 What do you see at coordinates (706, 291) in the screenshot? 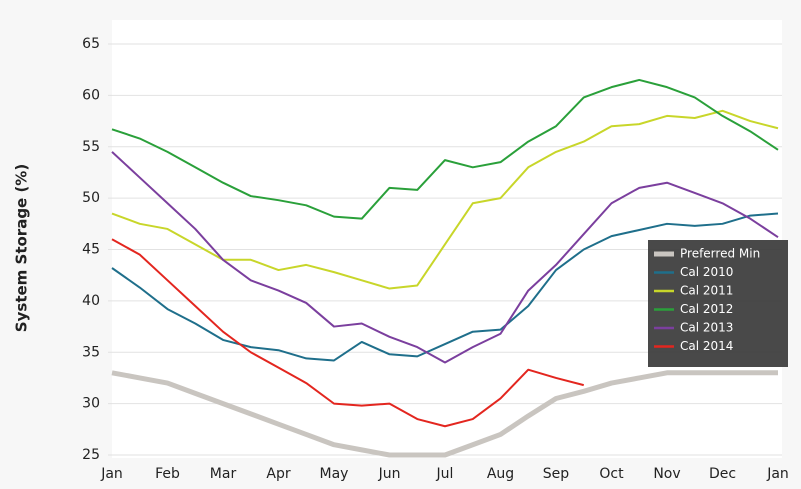
I see `legend-label: Cal 2011` at bounding box center [706, 291].